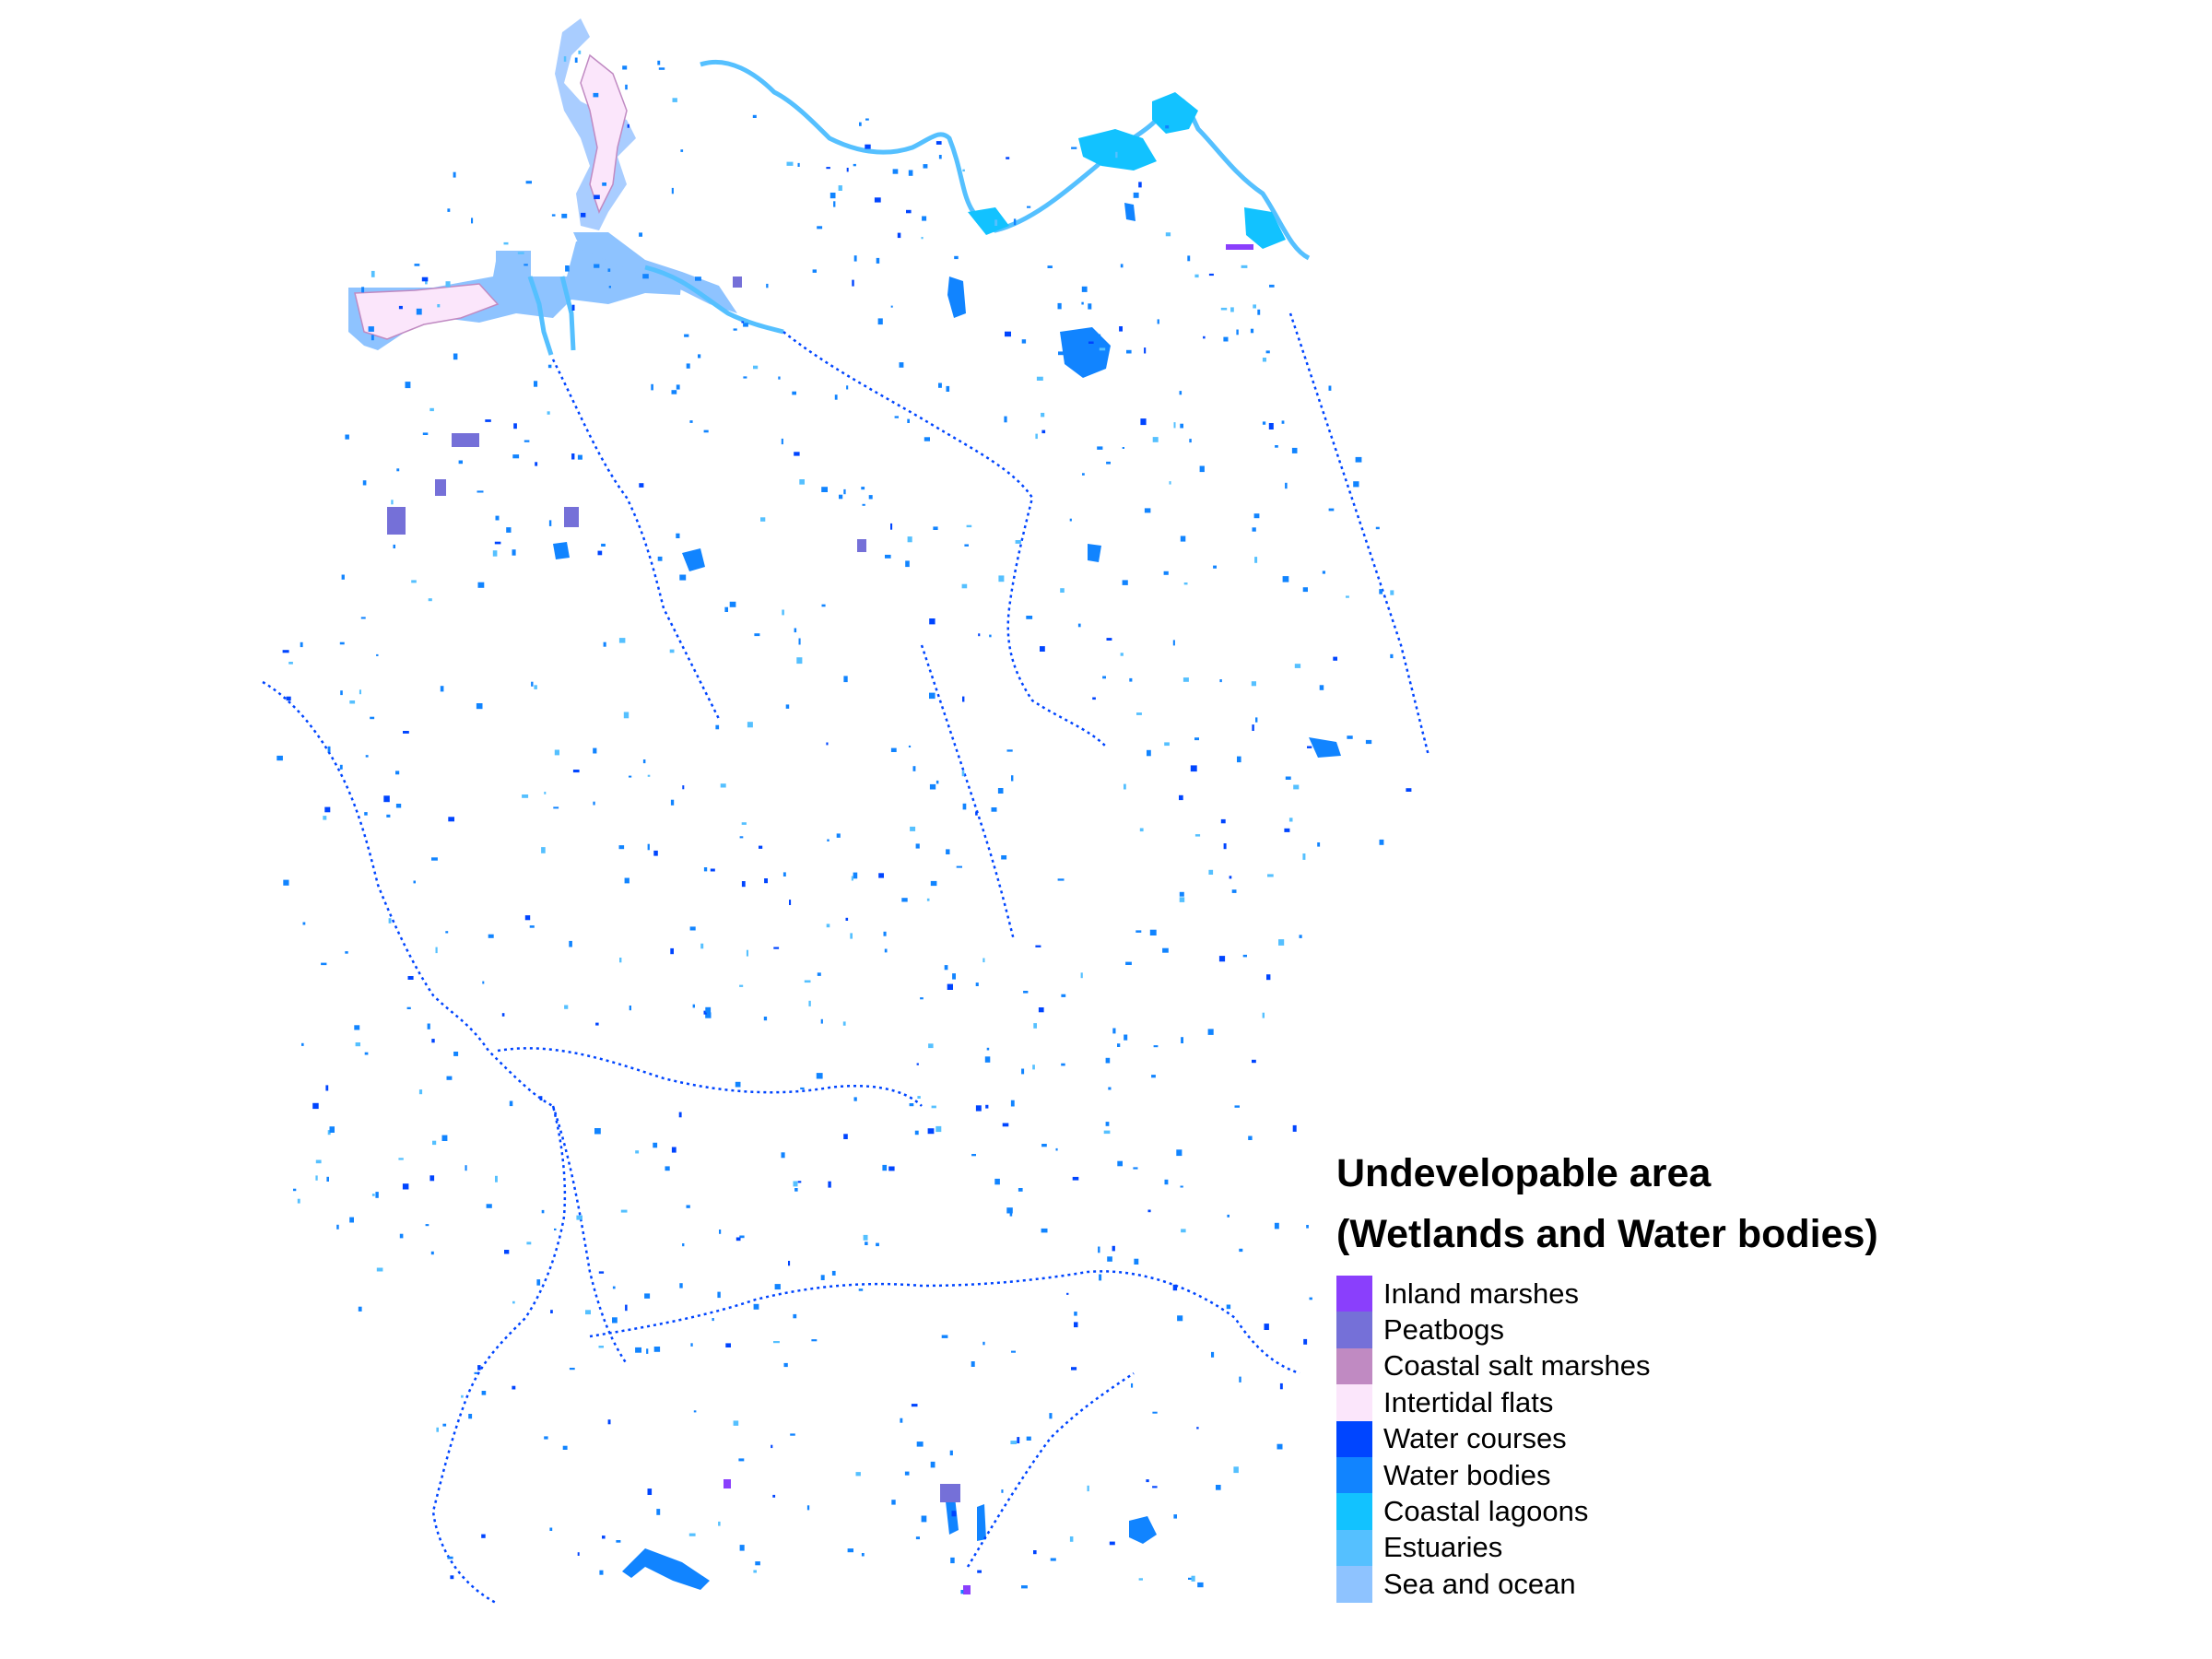 The width and height of the screenshot is (2212, 1659). Describe the element at coordinates (1325, 747) in the screenshot. I see `lake-lausitz` at that location.